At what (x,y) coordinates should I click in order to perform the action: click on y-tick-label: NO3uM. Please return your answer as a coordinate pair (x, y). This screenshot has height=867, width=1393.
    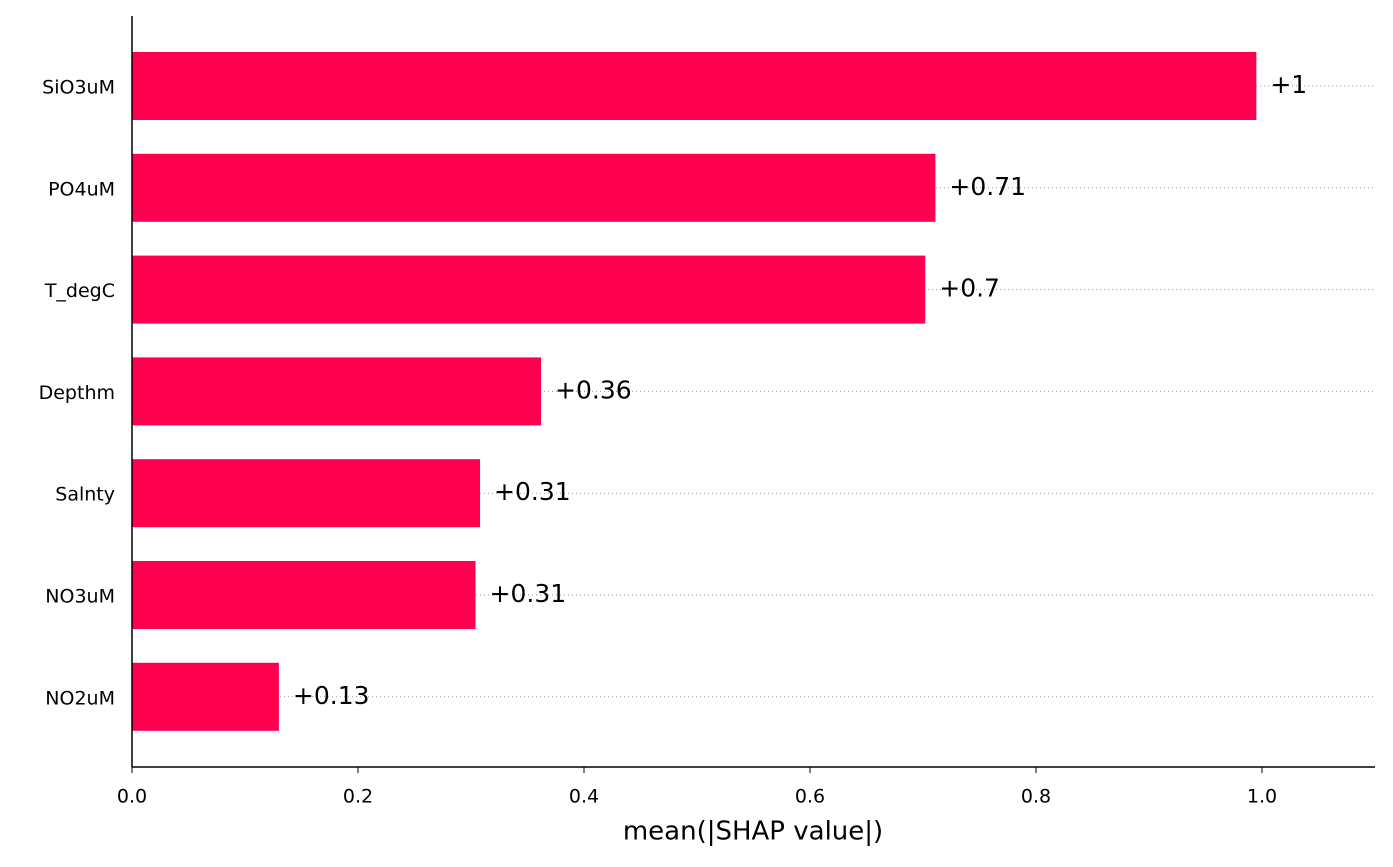
    Looking at the image, I should click on (80, 597).